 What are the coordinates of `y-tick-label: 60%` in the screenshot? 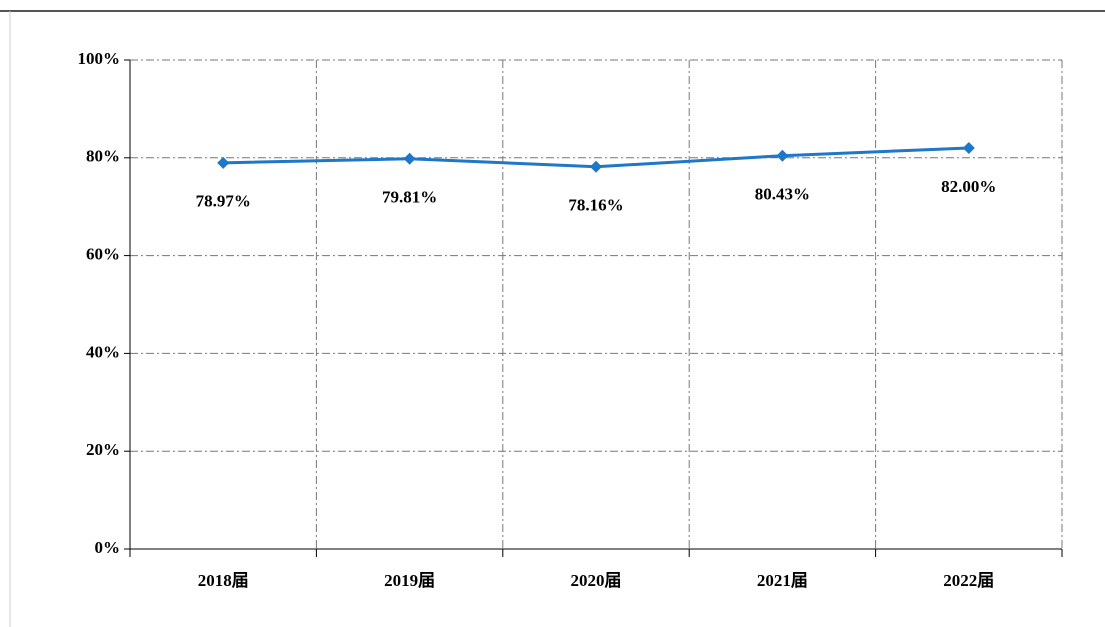 It's located at (103, 254).